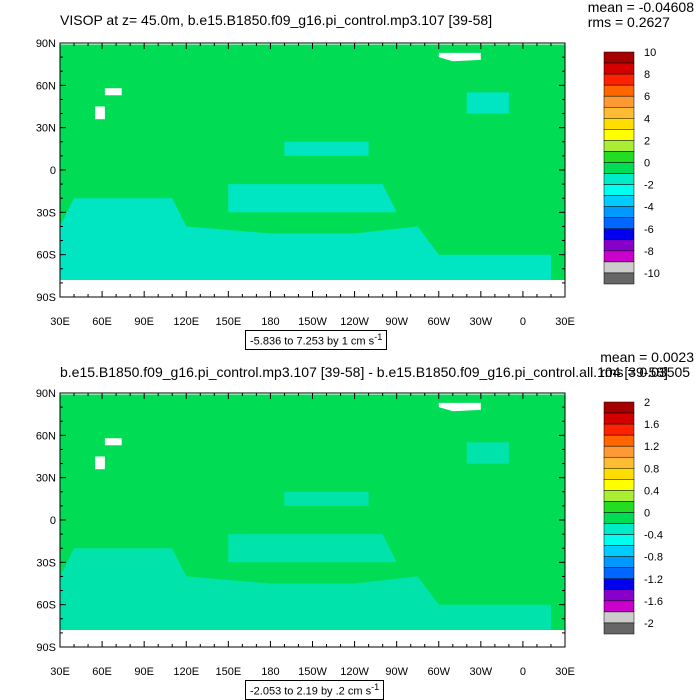 The image size is (700, 700). What do you see at coordinates (378, 337) in the screenshot?
I see `contour-info-sup: -1` at bounding box center [378, 337].